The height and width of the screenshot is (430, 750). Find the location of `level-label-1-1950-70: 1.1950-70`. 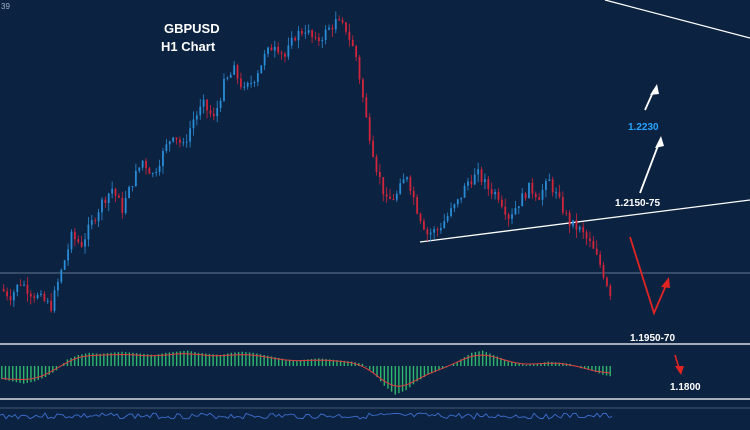

level-label-1-1950-70: 1.1950-70 is located at coordinates (652, 338).